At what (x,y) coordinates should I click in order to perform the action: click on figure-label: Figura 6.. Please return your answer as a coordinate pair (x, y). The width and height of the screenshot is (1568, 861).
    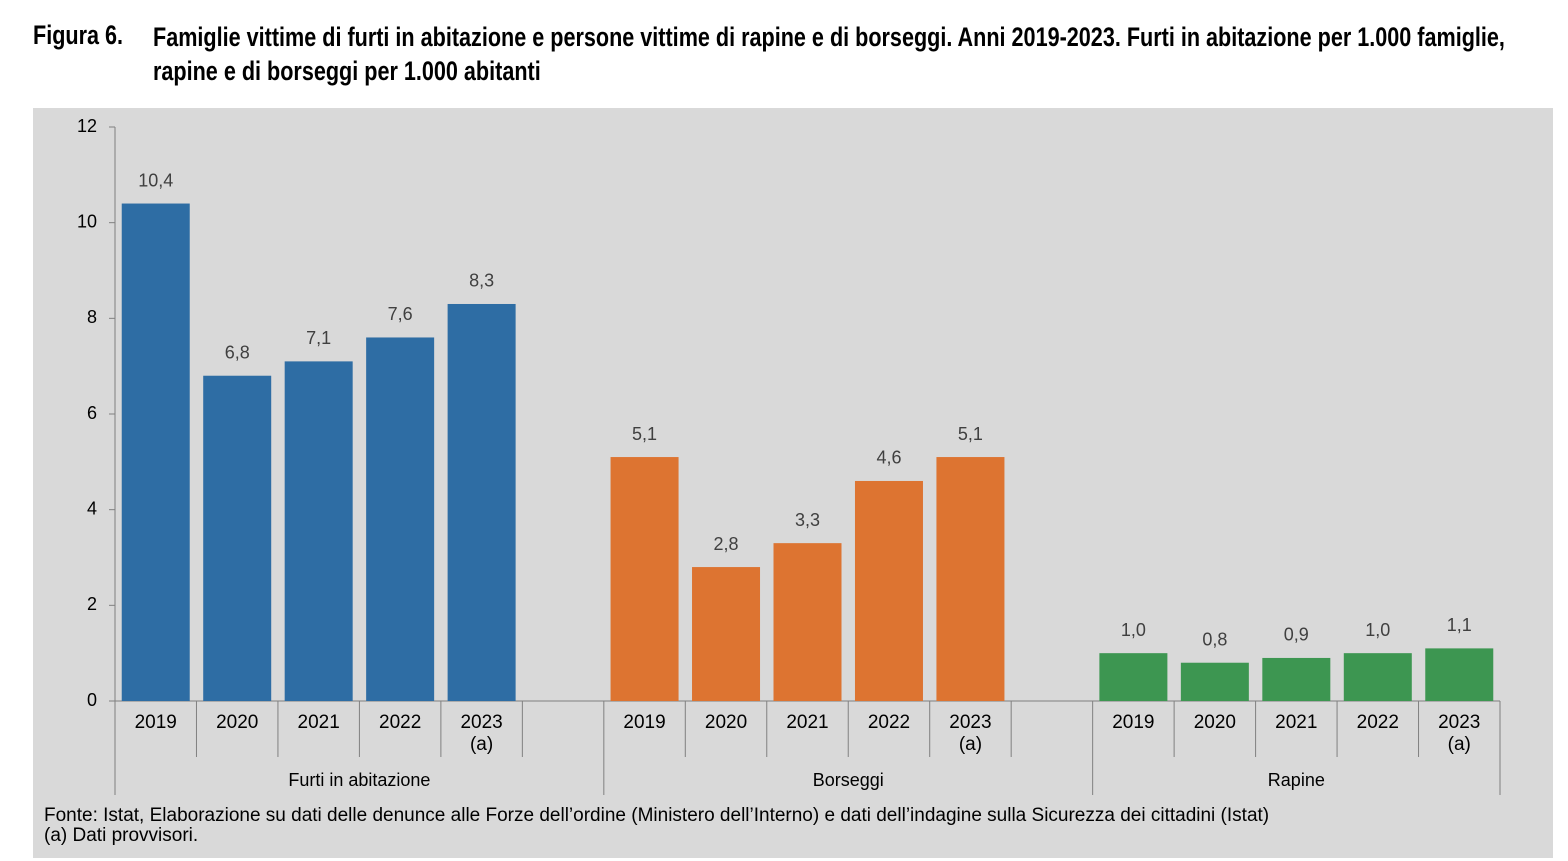
    Looking at the image, I should click on (78, 35).